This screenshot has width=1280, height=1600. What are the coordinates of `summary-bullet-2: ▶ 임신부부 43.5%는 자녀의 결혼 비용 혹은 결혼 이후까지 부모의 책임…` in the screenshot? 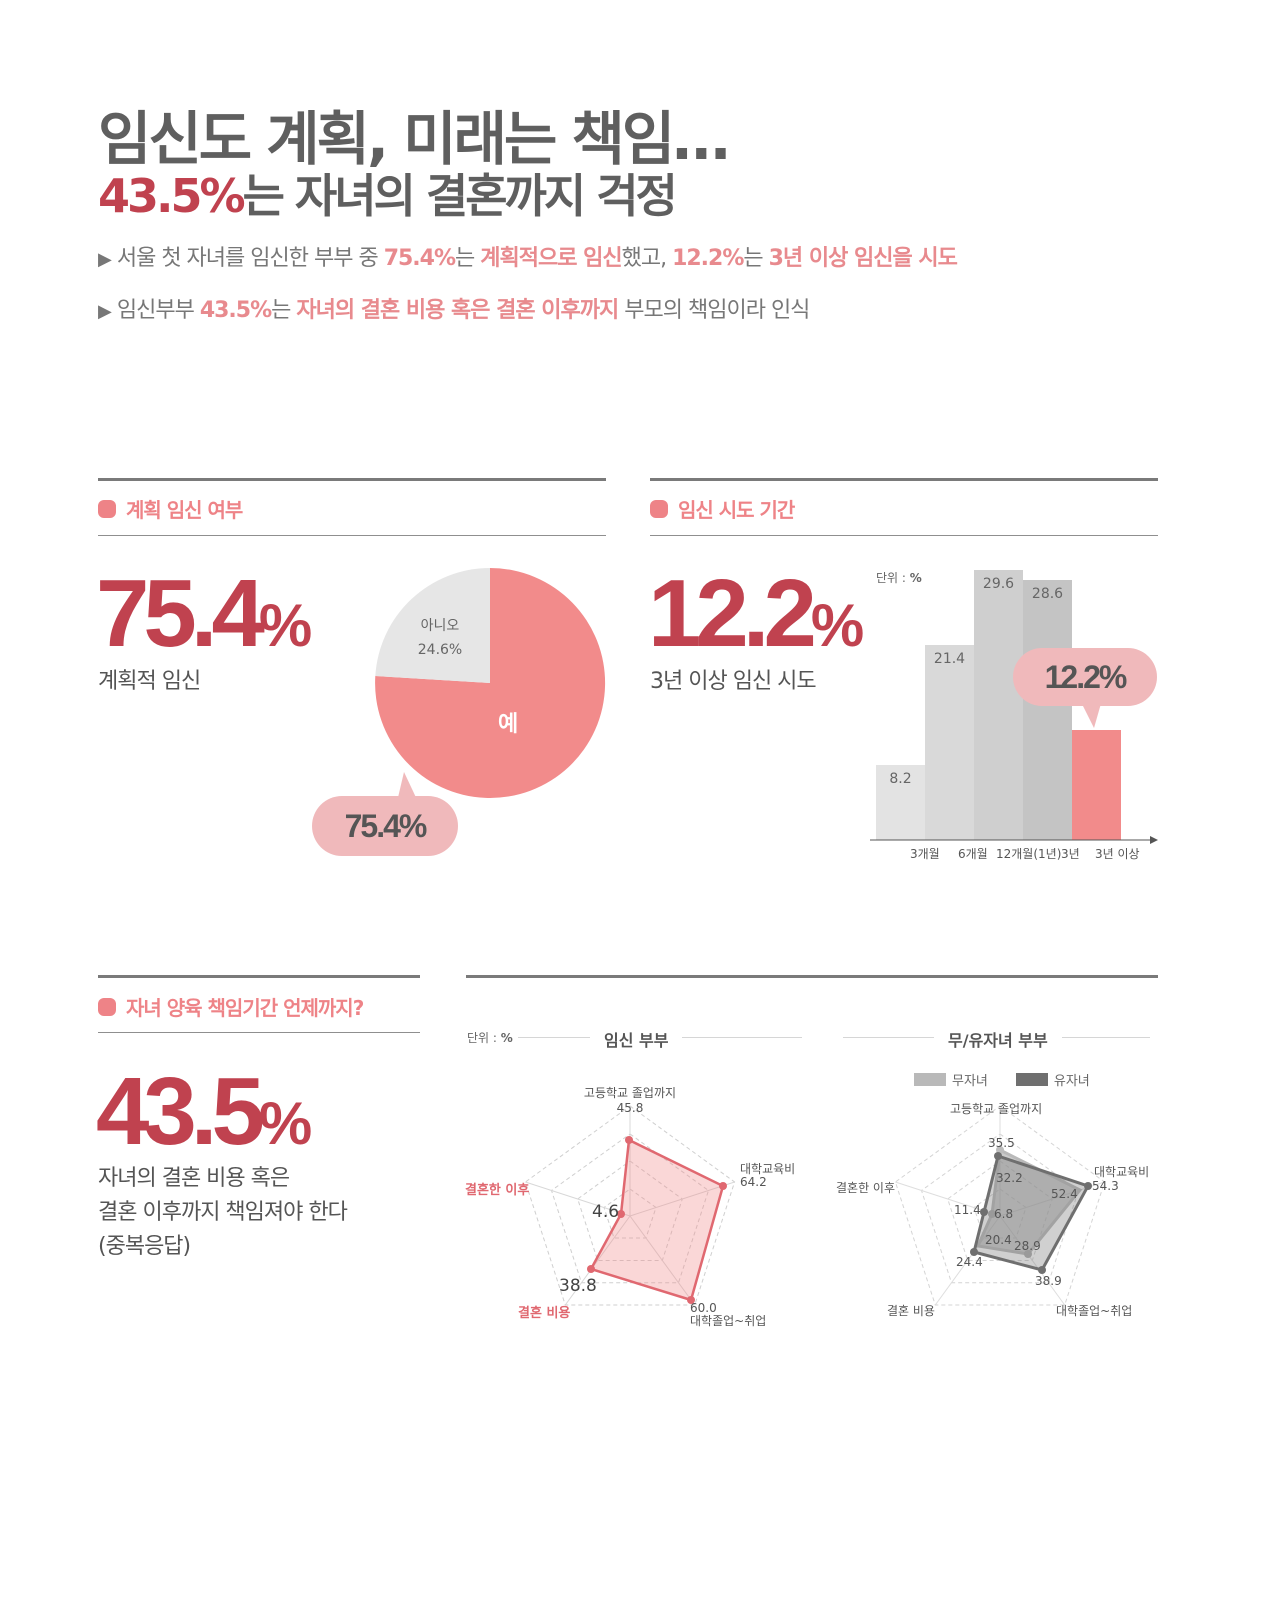 It's located at (454, 308).